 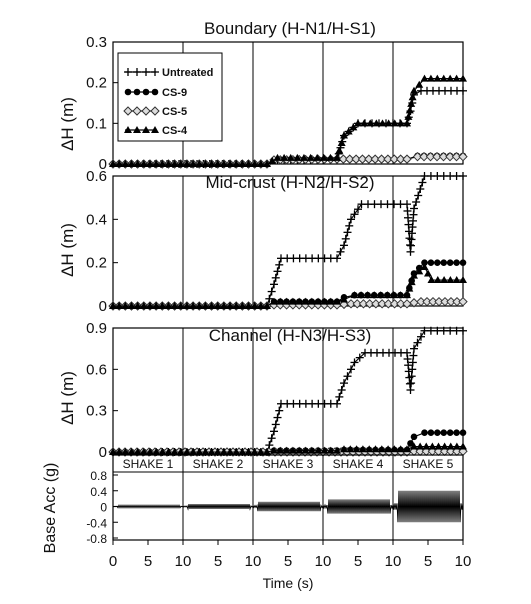 What do you see at coordinates (288, 121) in the screenshot?
I see `data-series` at bounding box center [288, 121].